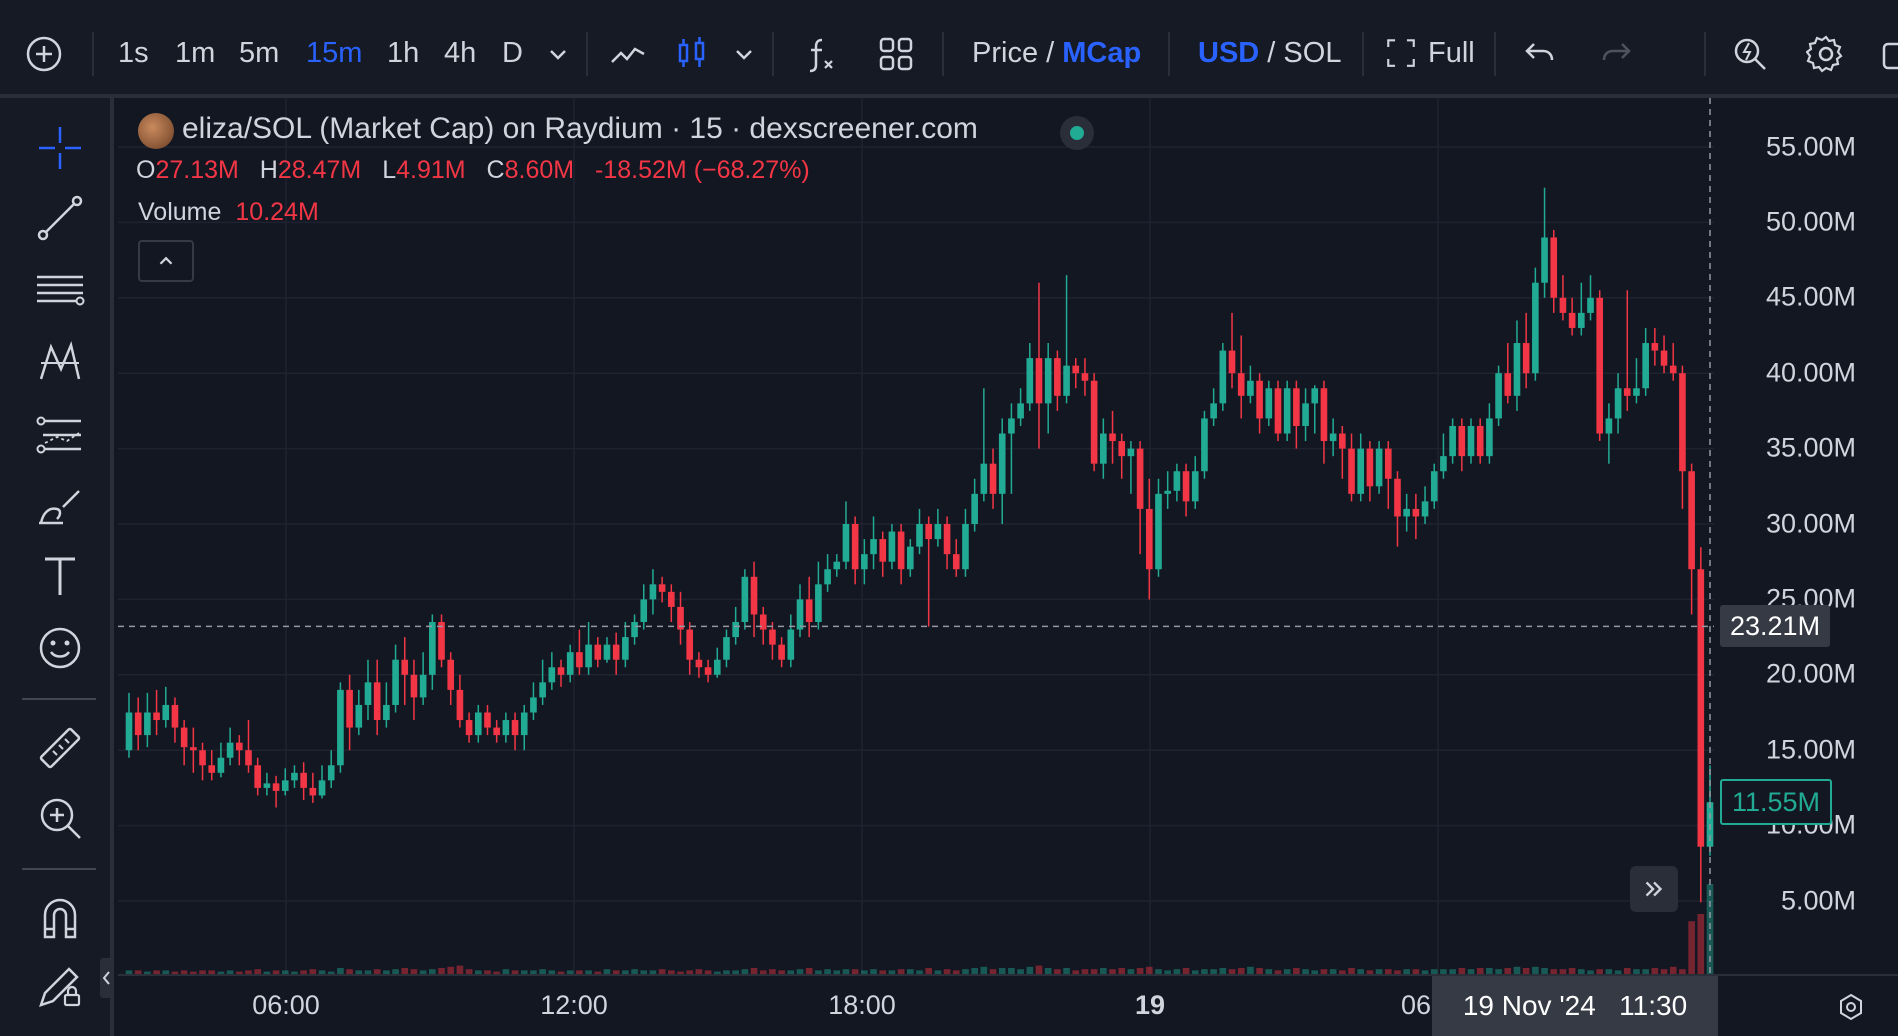 The image size is (1898, 1036). What do you see at coordinates (107, 978) in the screenshot?
I see `collapse-toolbar-handle` at bounding box center [107, 978].